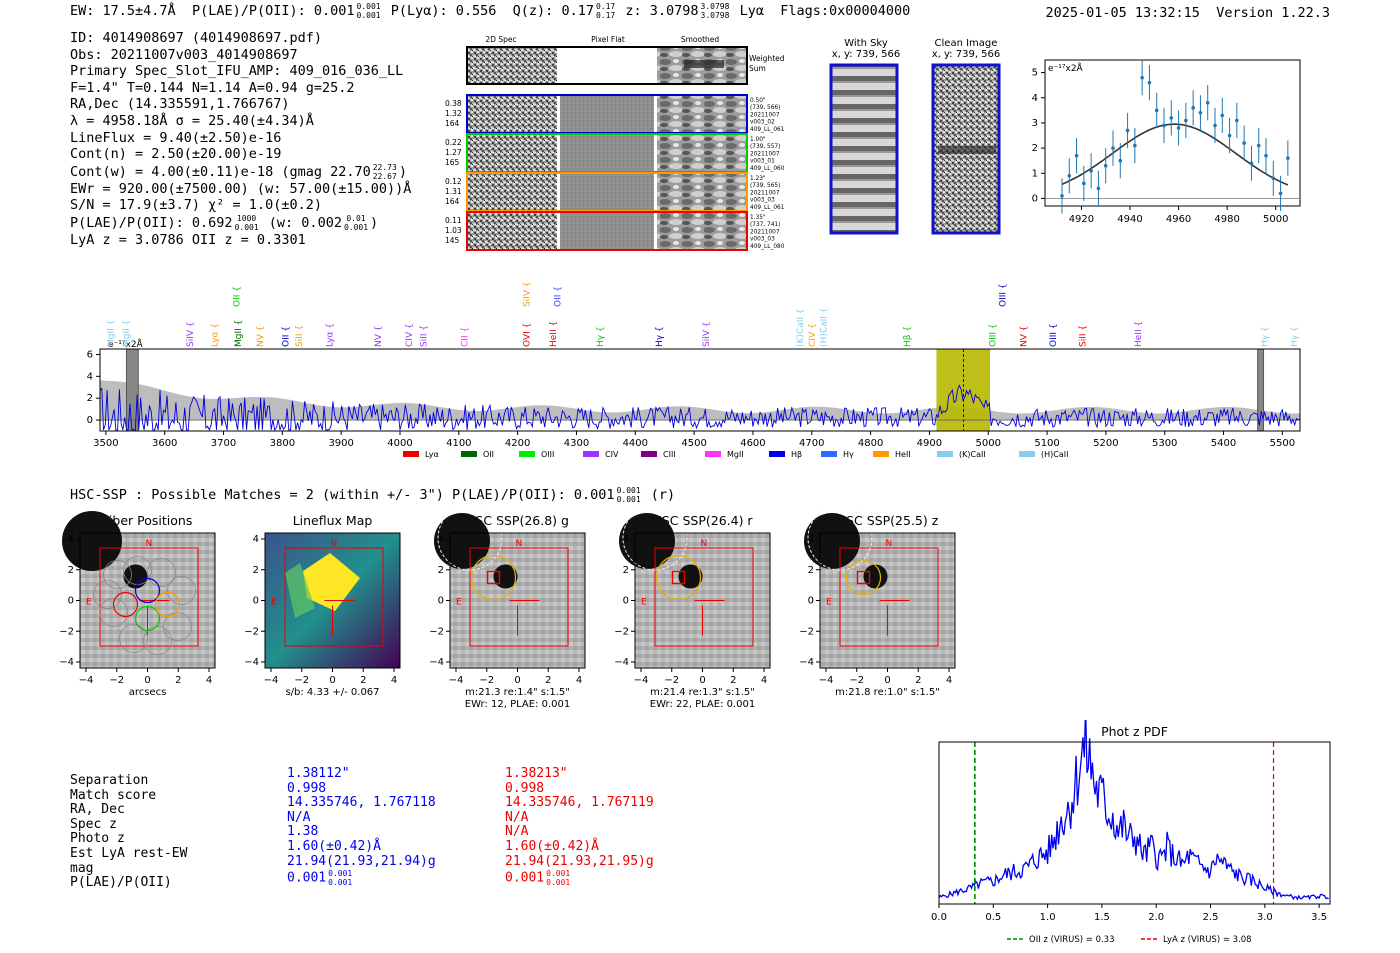  Describe the element at coordinates (702, 520) in the screenshot. I see `stamp-title: HSC SSP(26.4) r` at that location.